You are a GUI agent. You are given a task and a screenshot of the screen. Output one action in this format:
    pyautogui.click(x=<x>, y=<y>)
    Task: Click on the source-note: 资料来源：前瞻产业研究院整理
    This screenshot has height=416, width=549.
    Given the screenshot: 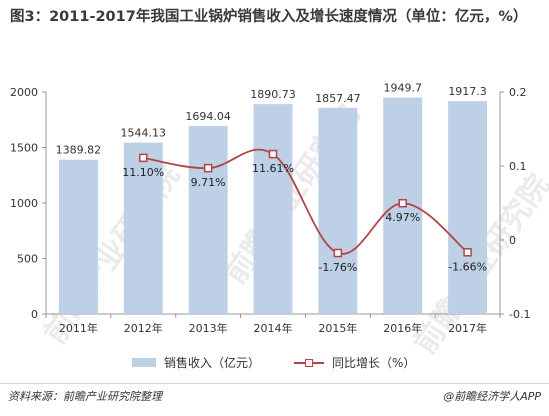 What is the action you would take?
    pyautogui.click(x=85, y=396)
    